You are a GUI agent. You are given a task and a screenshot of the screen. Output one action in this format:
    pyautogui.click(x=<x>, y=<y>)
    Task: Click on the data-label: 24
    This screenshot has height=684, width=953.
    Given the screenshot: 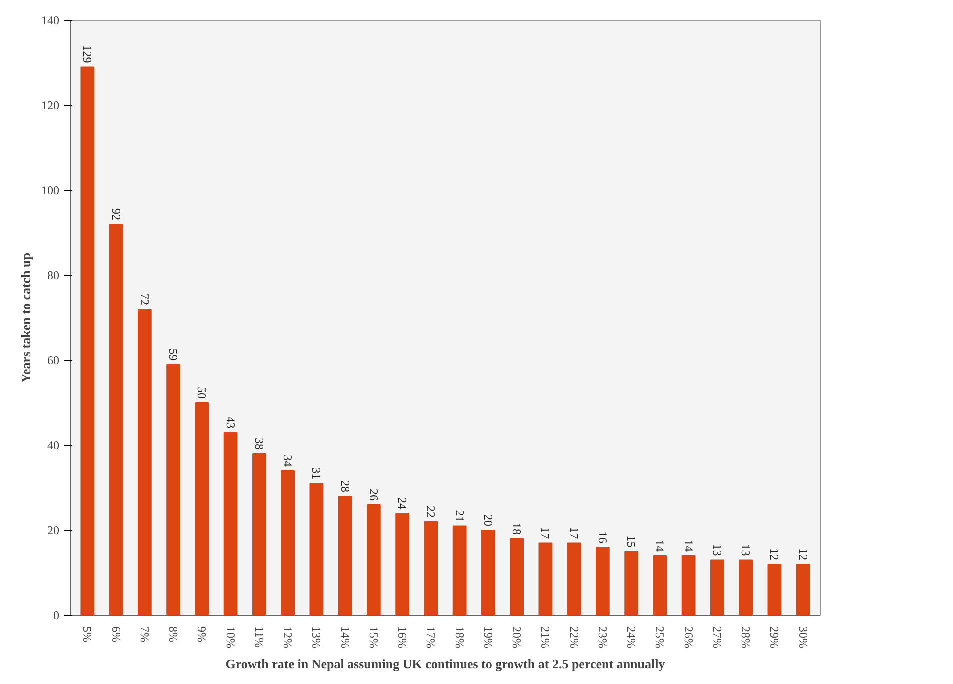 What is the action you would take?
    pyautogui.click(x=403, y=504)
    